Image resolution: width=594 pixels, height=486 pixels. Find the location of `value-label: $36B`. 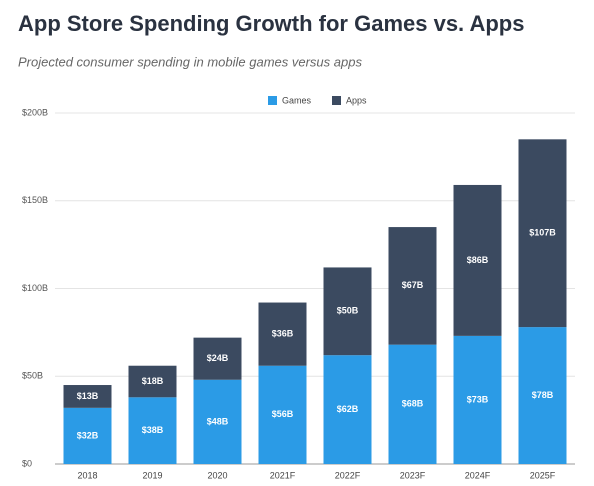

value-label: $36B is located at coordinates (283, 334).